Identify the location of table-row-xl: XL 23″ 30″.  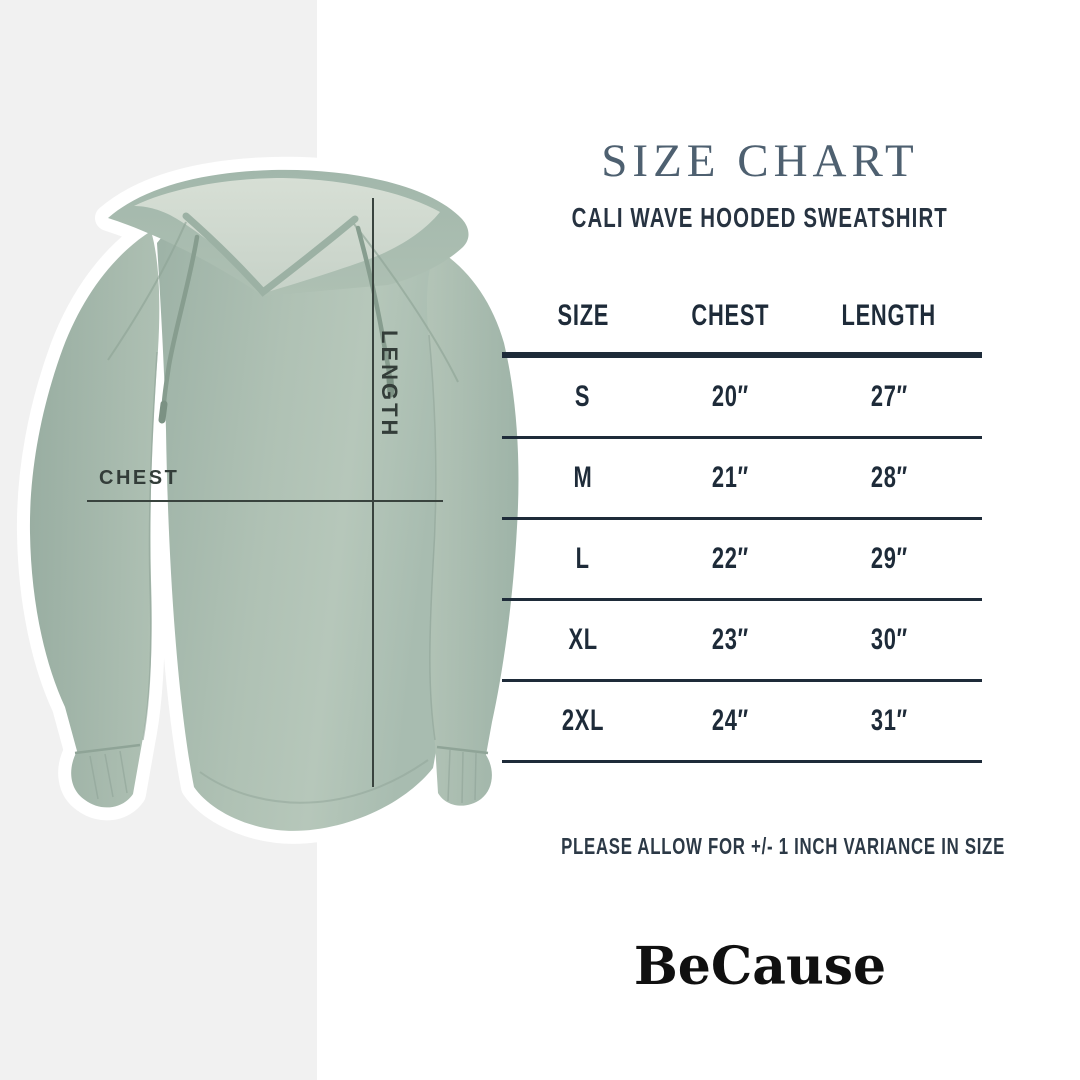
(742, 641).